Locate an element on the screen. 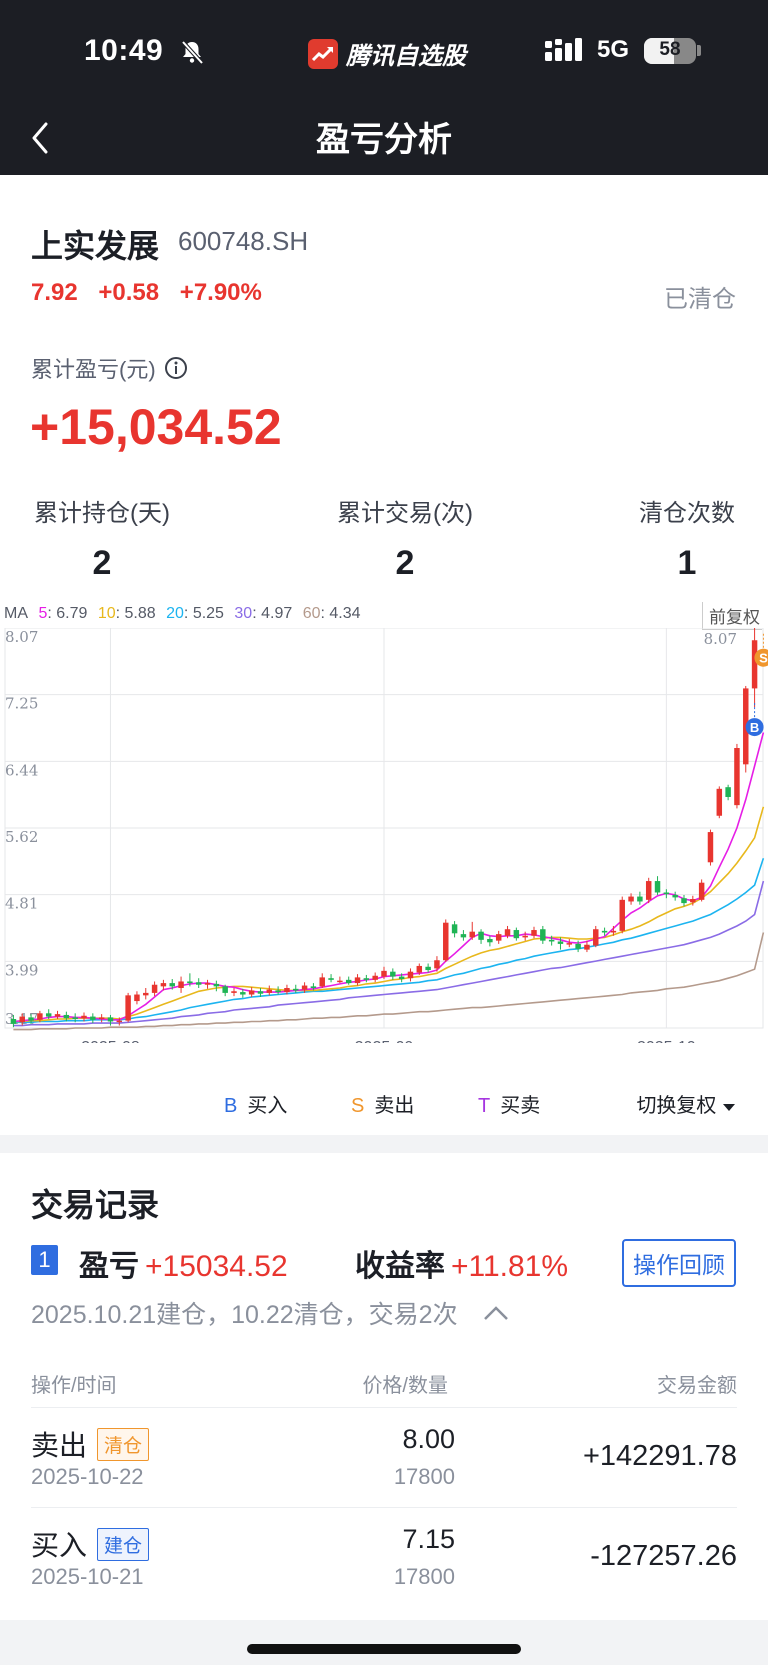  stock-price: 7.92 is located at coordinates (54, 292).